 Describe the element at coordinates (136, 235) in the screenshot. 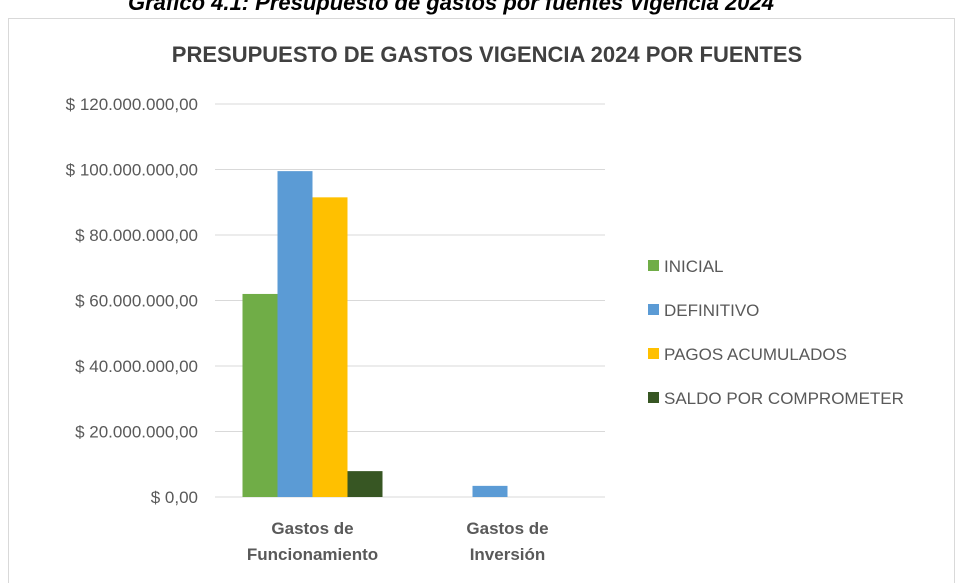

I see `y-tick-label: $ 80.000.000,00` at that location.